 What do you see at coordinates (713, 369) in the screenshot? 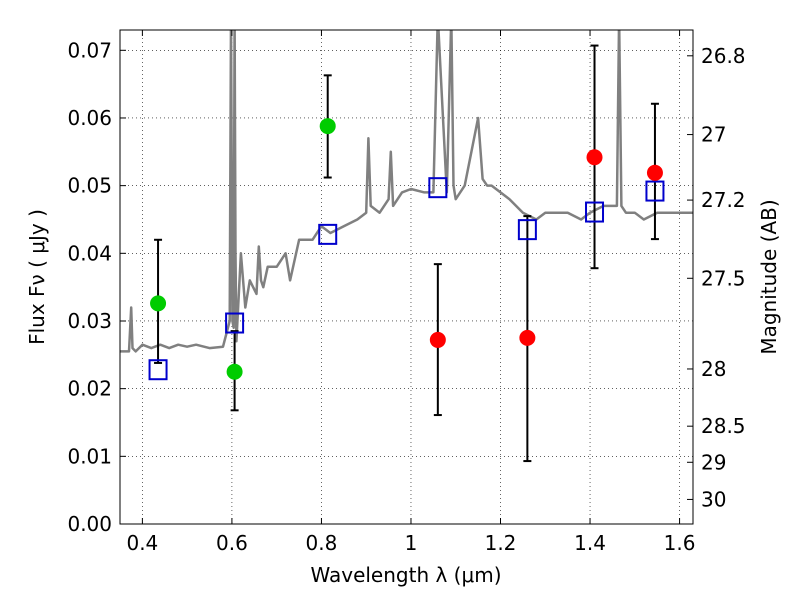
I see `y2-tick-label: 28` at bounding box center [713, 369].